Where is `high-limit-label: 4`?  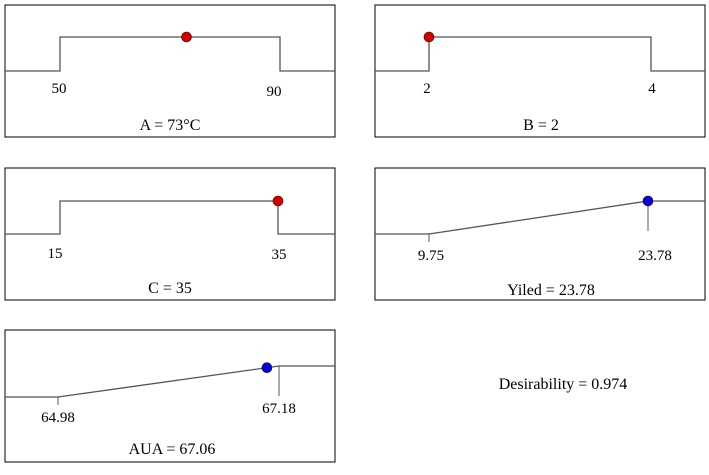
high-limit-label: 4 is located at coordinates (652, 89).